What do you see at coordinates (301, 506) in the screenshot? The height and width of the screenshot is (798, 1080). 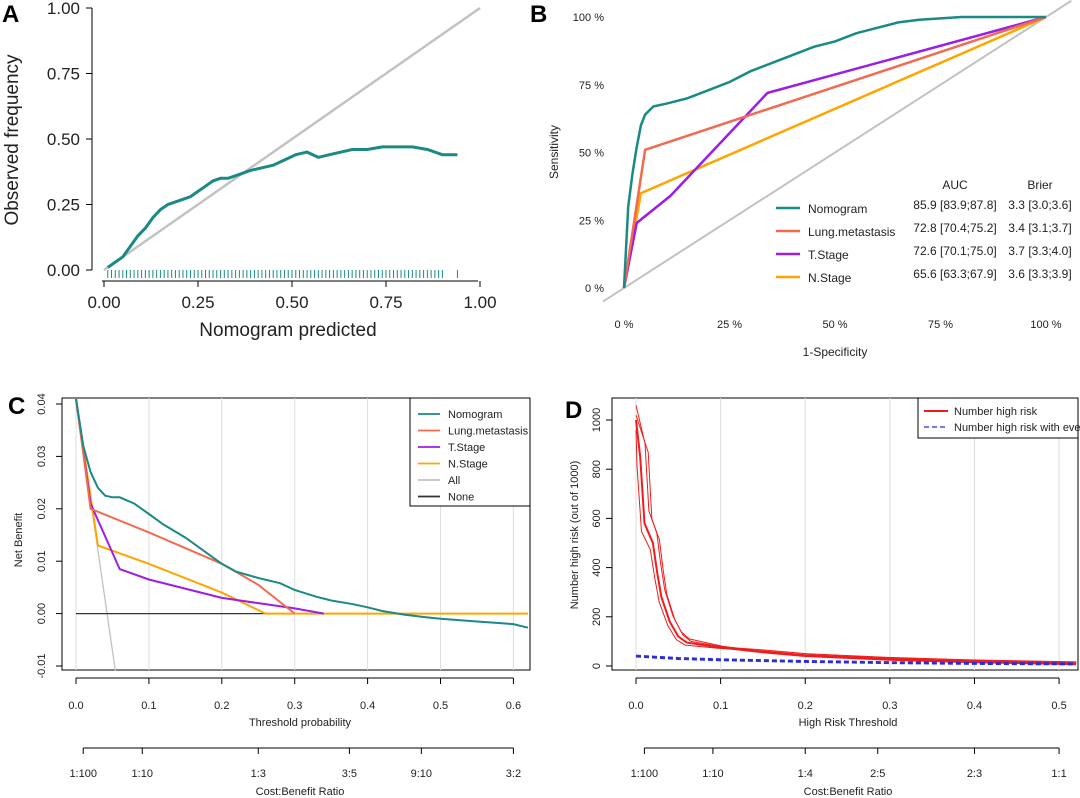 I see `c-curve-n-stage` at bounding box center [301, 506].